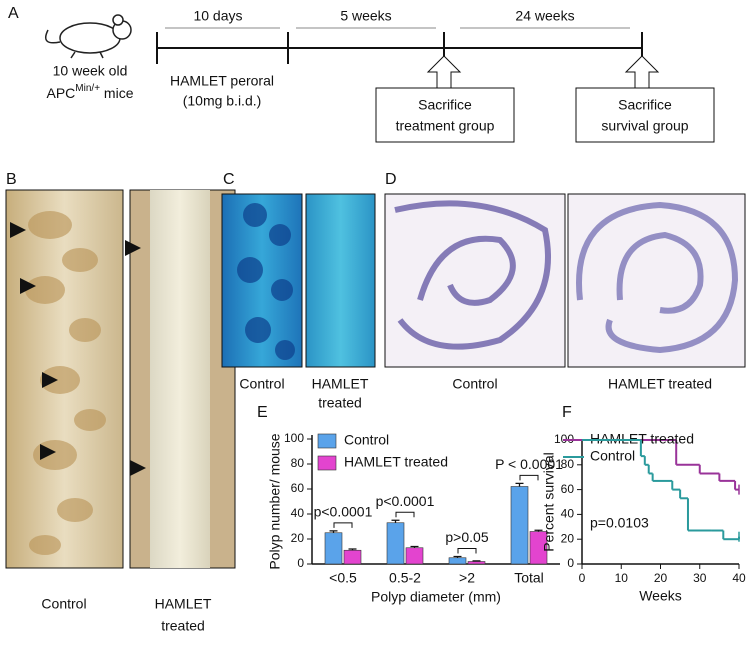  I want to click on mouse-label: APCMin/+ mice, so click(90, 92).